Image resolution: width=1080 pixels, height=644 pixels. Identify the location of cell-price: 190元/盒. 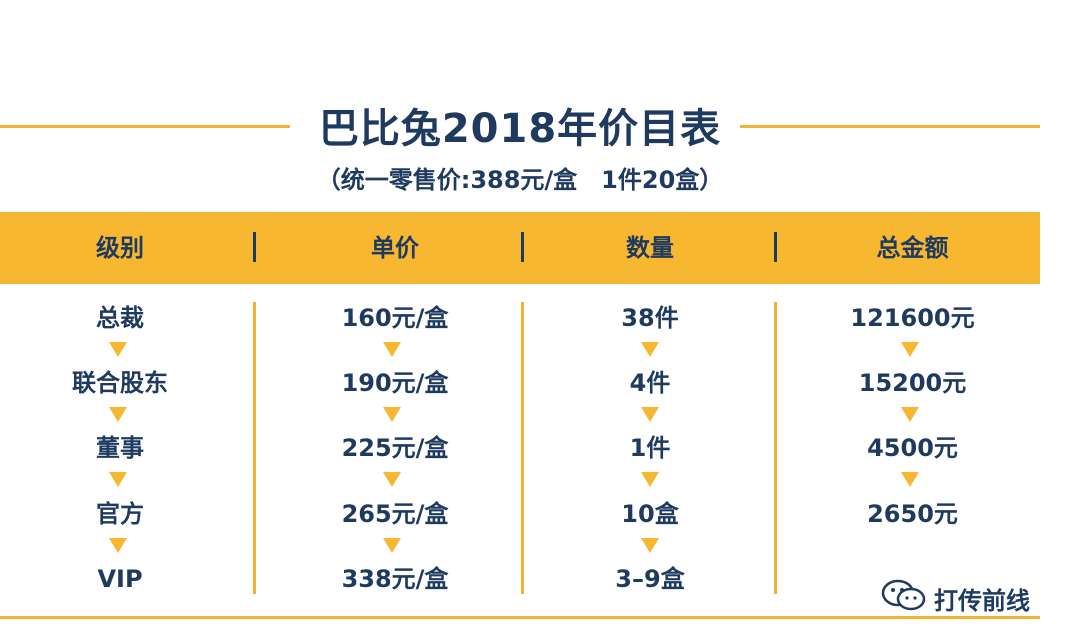
(395, 383).